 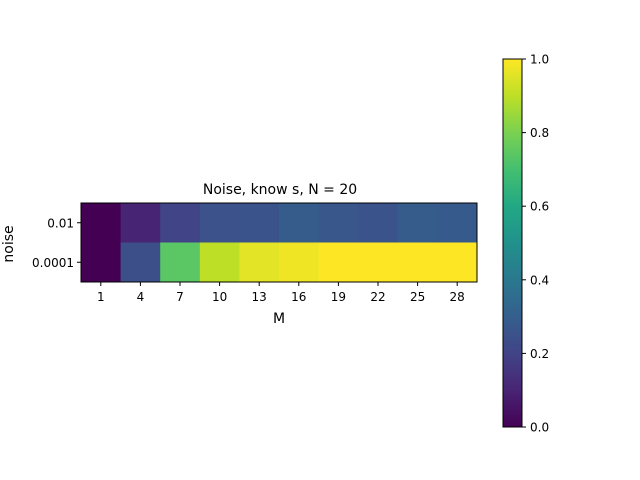 I want to click on colorbar-tick-label: 1.0, so click(x=539, y=60).